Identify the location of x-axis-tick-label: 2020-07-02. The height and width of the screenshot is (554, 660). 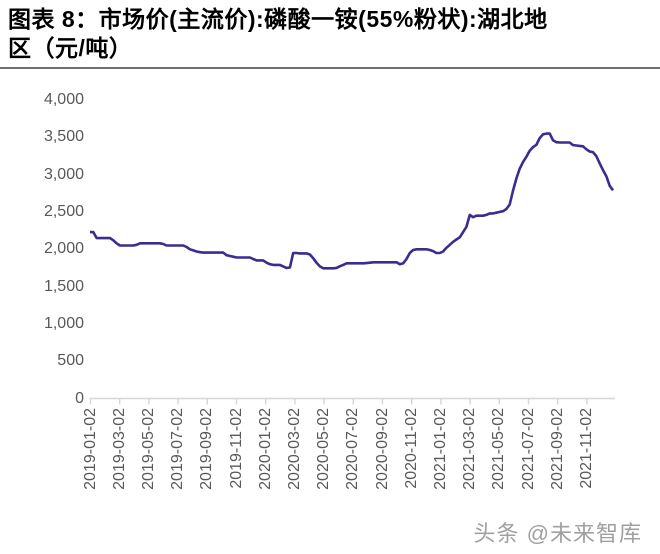
(353, 449).